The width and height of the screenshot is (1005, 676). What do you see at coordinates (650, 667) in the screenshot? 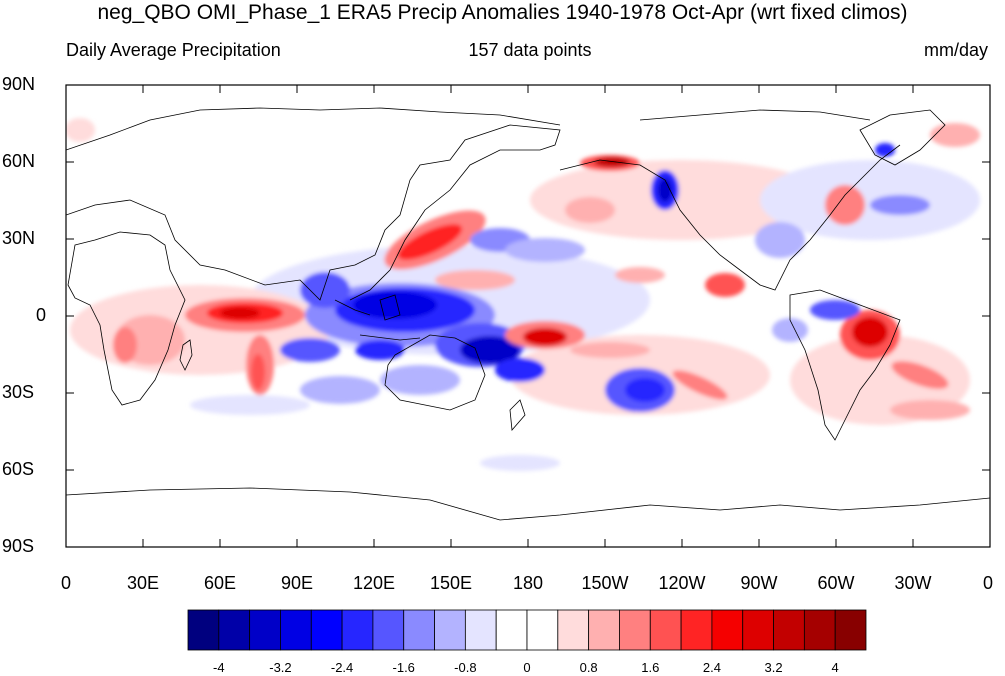
I see `colorbar-label: 1.6` at bounding box center [650, 667].